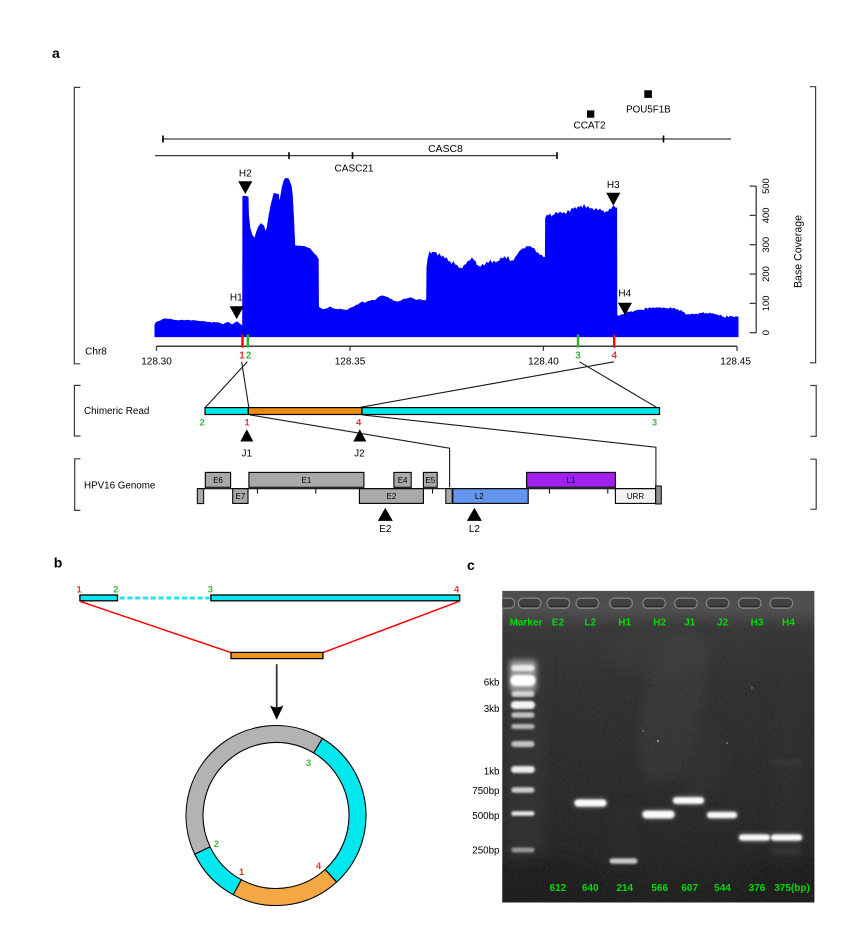 The height and width of the screenshot is (929, 852). Describe the element at coordinates (116, 411) in the screenshot. I see `svg-text: Chimeric Read` at that location.